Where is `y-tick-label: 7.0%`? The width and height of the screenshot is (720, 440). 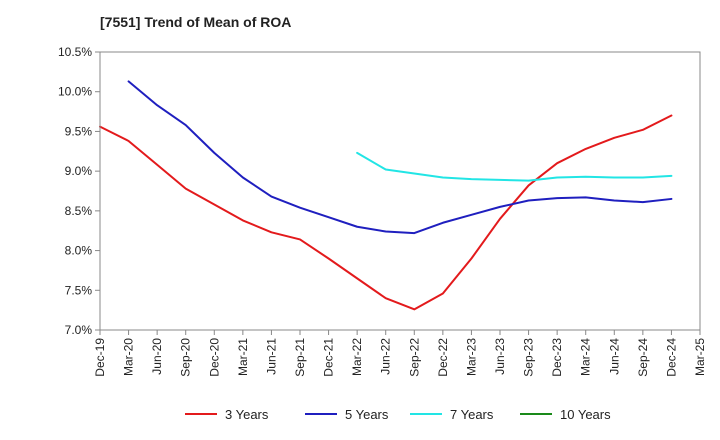 y-tick-label: 7.0% is located at coordinates (79, 330).